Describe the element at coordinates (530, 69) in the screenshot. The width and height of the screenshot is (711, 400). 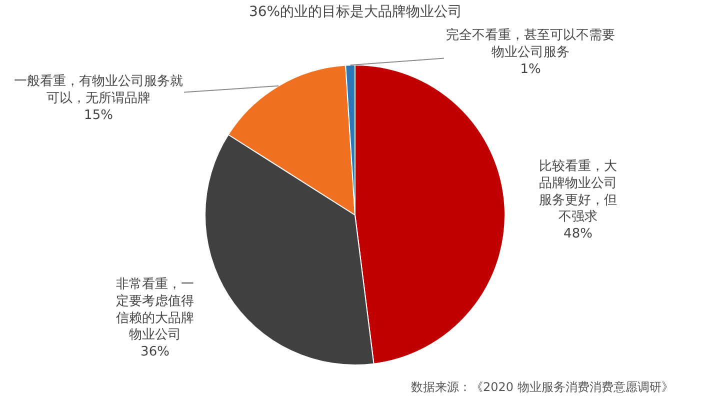
I see `data-label: 1%` at that location.